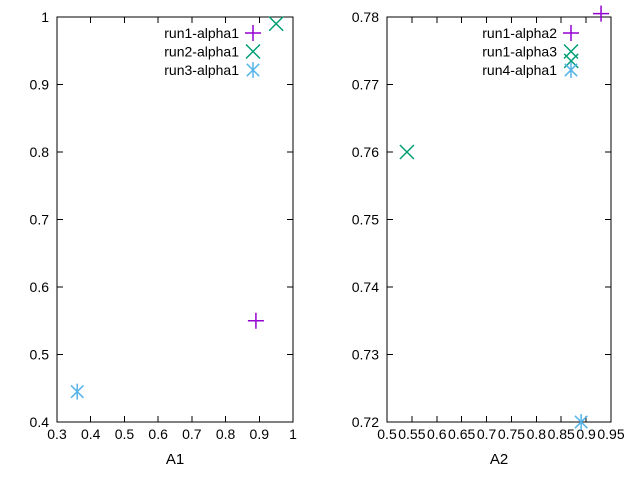 This screenshot has height=480, width=640. What do you see at coordinates (610, 434) in the screenshot?
I see `x-tick-label: 0.95` at bounding box center [610, 434].